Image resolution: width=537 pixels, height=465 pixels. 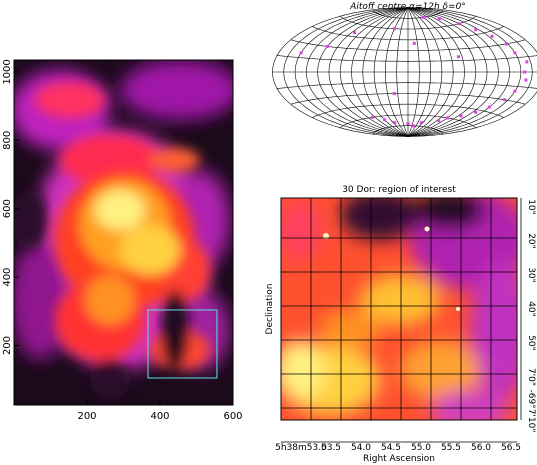 I want to click on y-tick-label: 600, so click(x=7, y=208).